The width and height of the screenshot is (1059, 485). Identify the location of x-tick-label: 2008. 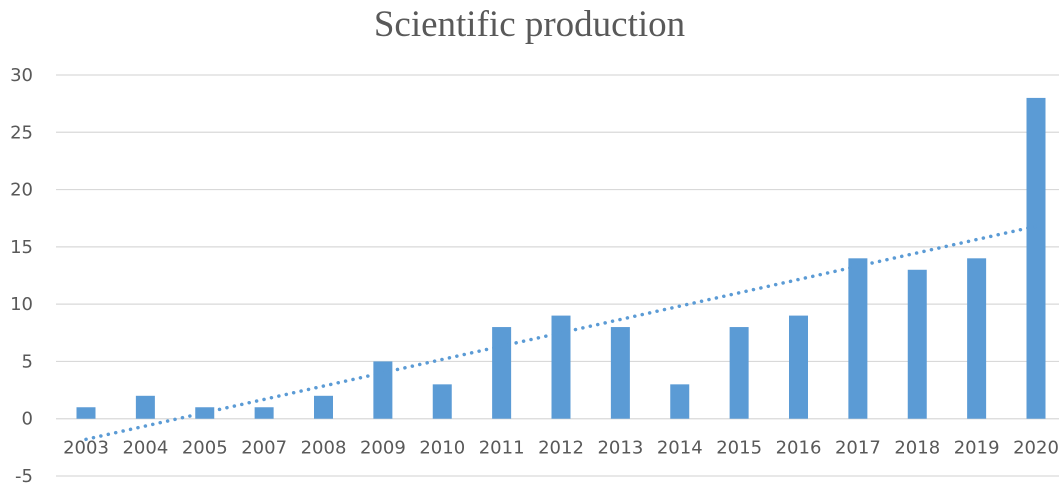
(324, 448).